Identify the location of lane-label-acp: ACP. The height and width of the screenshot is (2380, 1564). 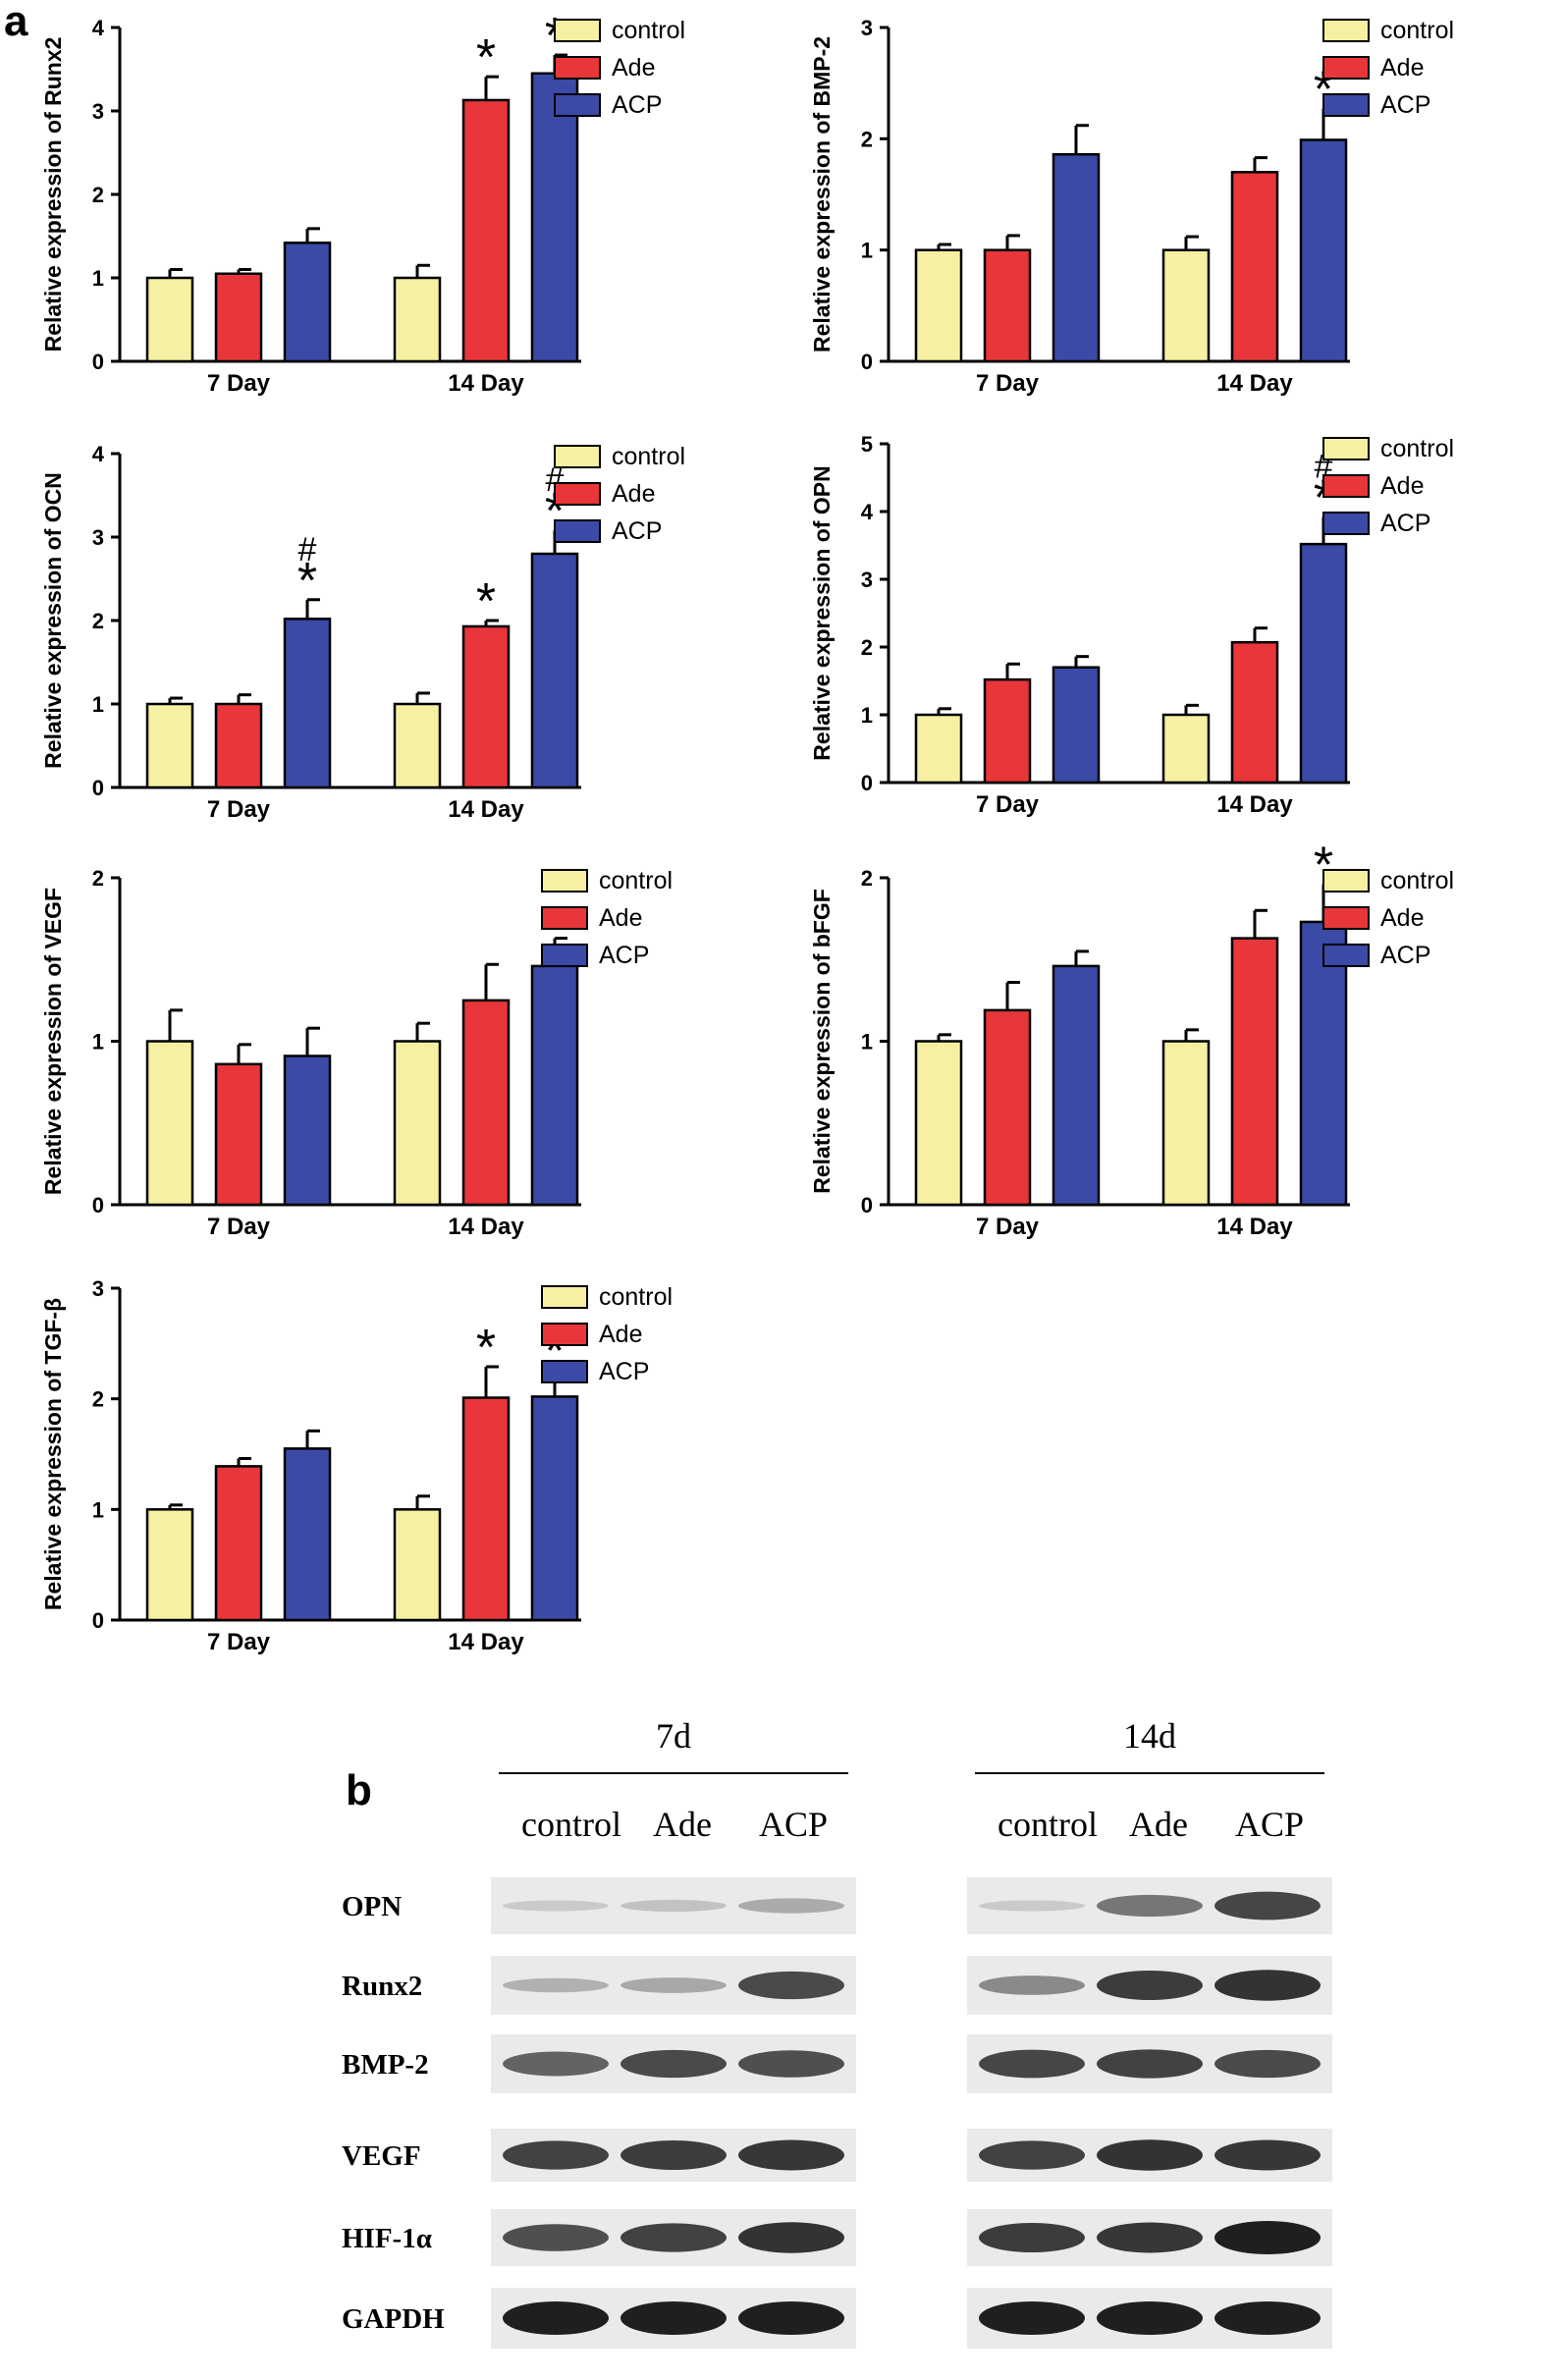
(1270, 1824).